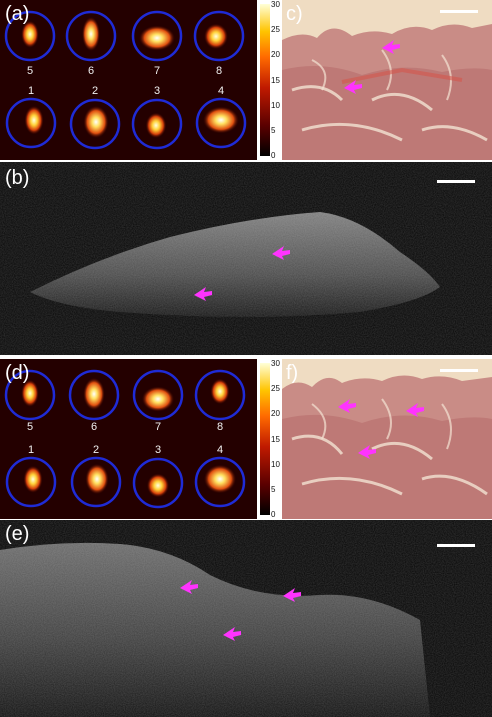  I want to click on colorbar-a: 30 25 20 15 10 5 0, so click(269, 80).